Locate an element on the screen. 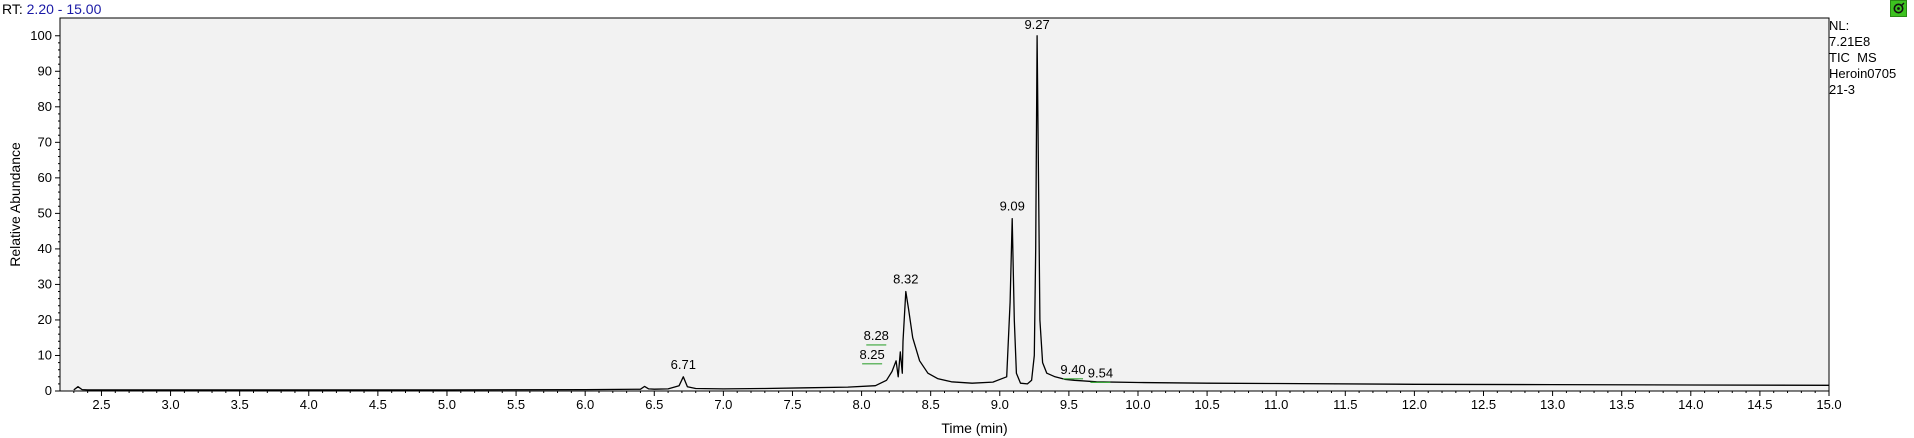  y-tick-label: 40 is located at coordinates (45, 248).